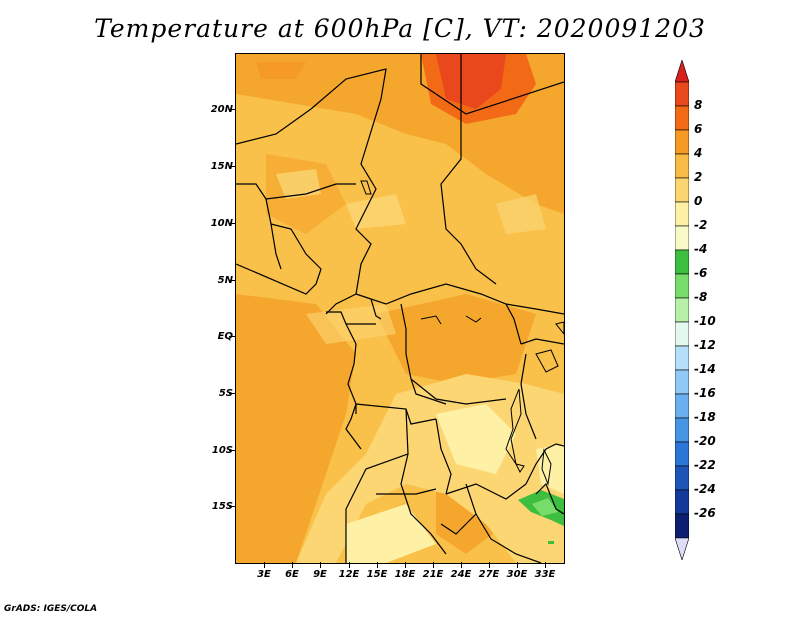  I want to click on legend-tick-label: -20, so click(705, 441).